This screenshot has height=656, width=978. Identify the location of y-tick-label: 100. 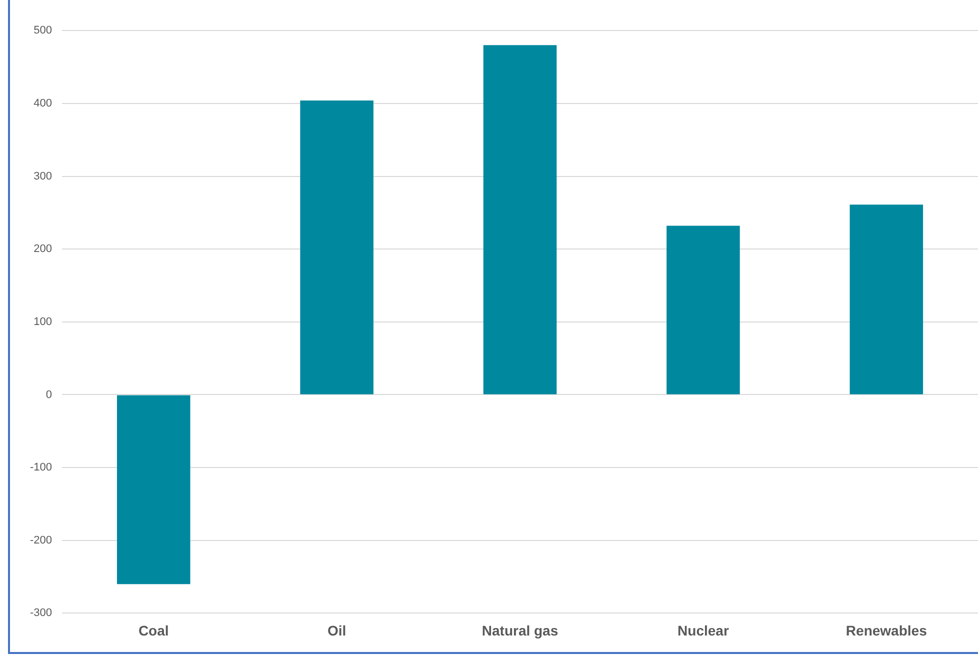
(43, 322).